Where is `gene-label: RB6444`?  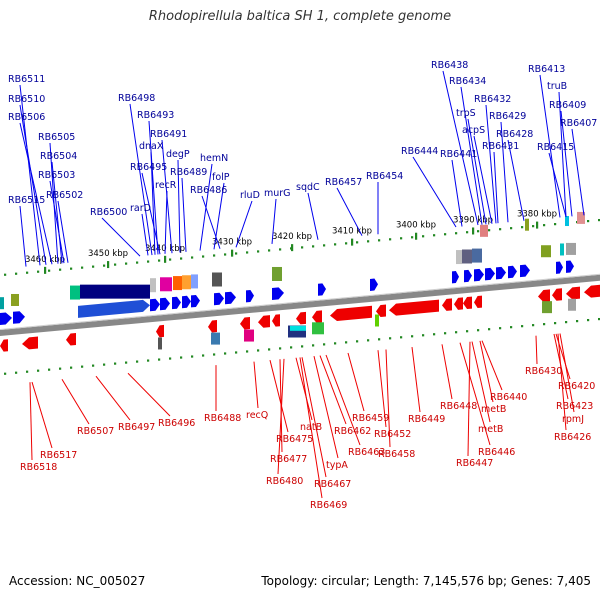
gene-label: RB6444 is located at coordinates (419, 151).